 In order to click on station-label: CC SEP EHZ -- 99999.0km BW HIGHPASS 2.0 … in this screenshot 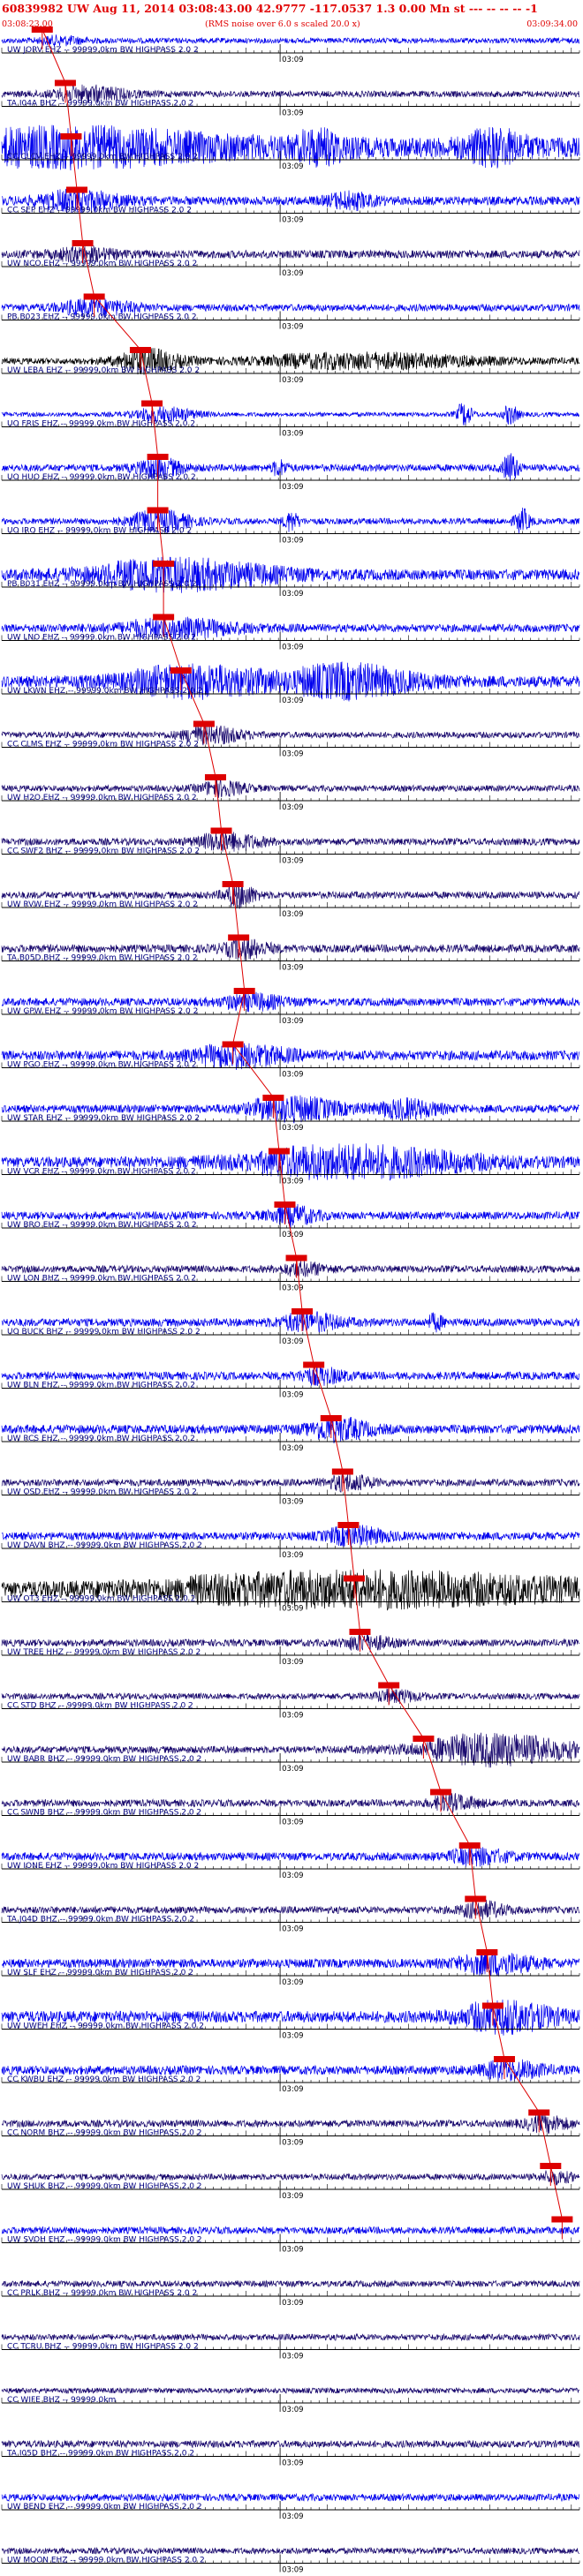, I will do `click(99, 211)`.